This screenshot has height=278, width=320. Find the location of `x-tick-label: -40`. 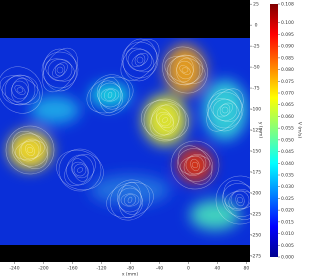

x-tick-label: -40 is located at coordinates (159, 269).